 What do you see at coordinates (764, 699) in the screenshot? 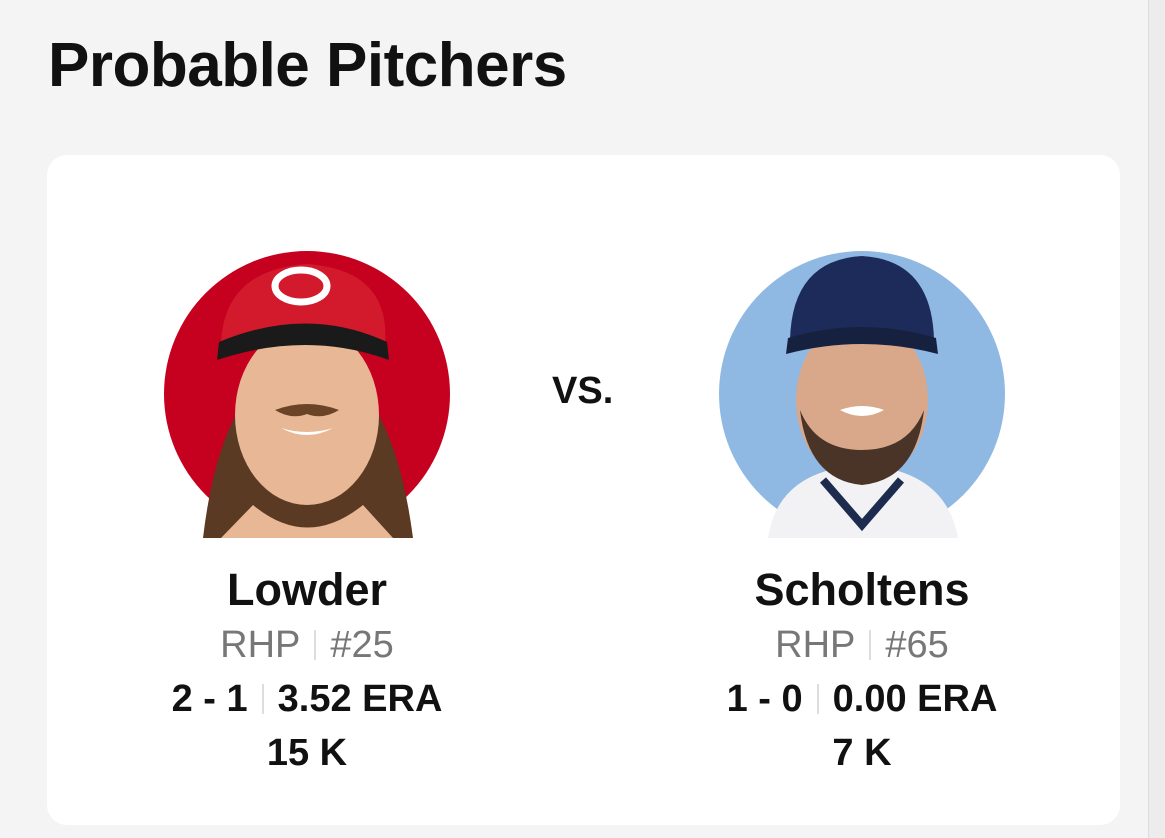
I see `record: 1 - 0` at bounding box center [764, 699].